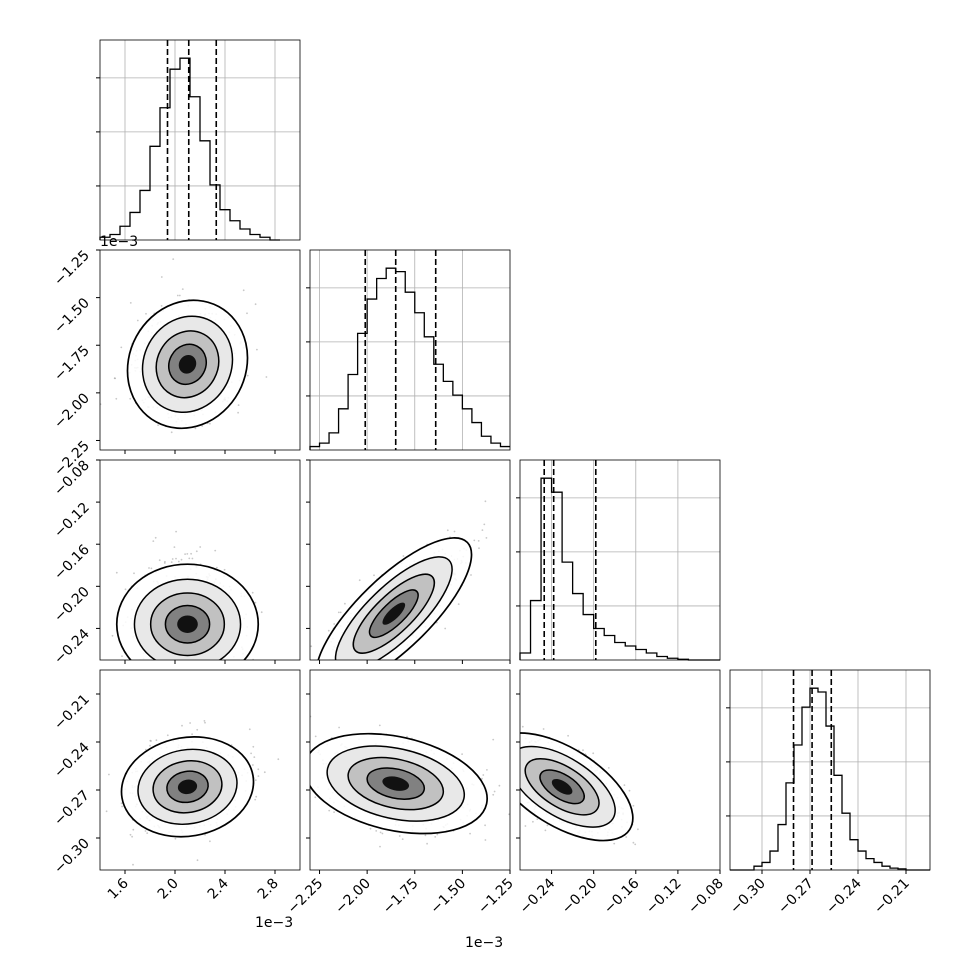 The image size is (970, 970). Describe the element at coordinates (72, 364) in the screenshot. I see `y-tick-label-p1-2: −1.75` at that location.